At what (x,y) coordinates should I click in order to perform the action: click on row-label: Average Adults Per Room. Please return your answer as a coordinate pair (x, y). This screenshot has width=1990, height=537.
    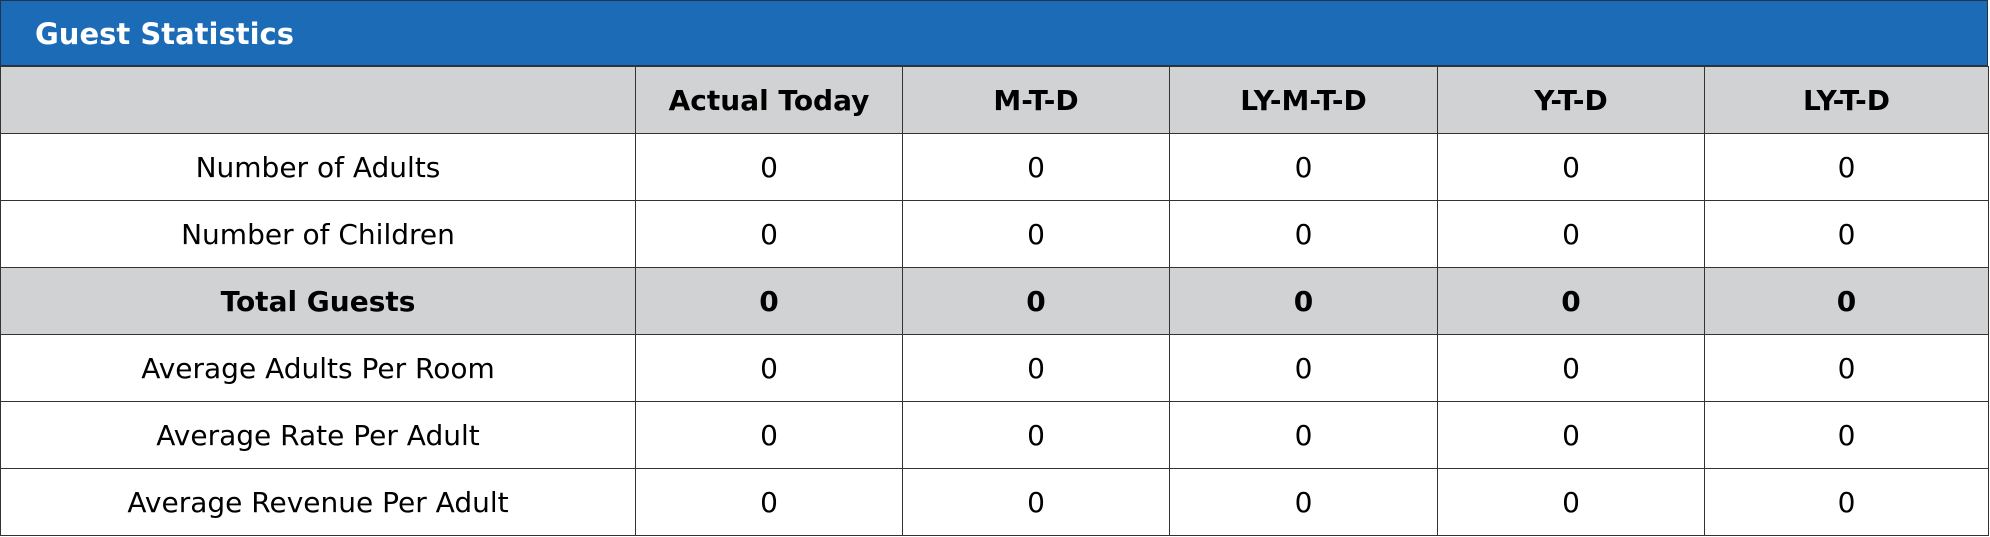
    Looking at the image, I should click on (318, 368).